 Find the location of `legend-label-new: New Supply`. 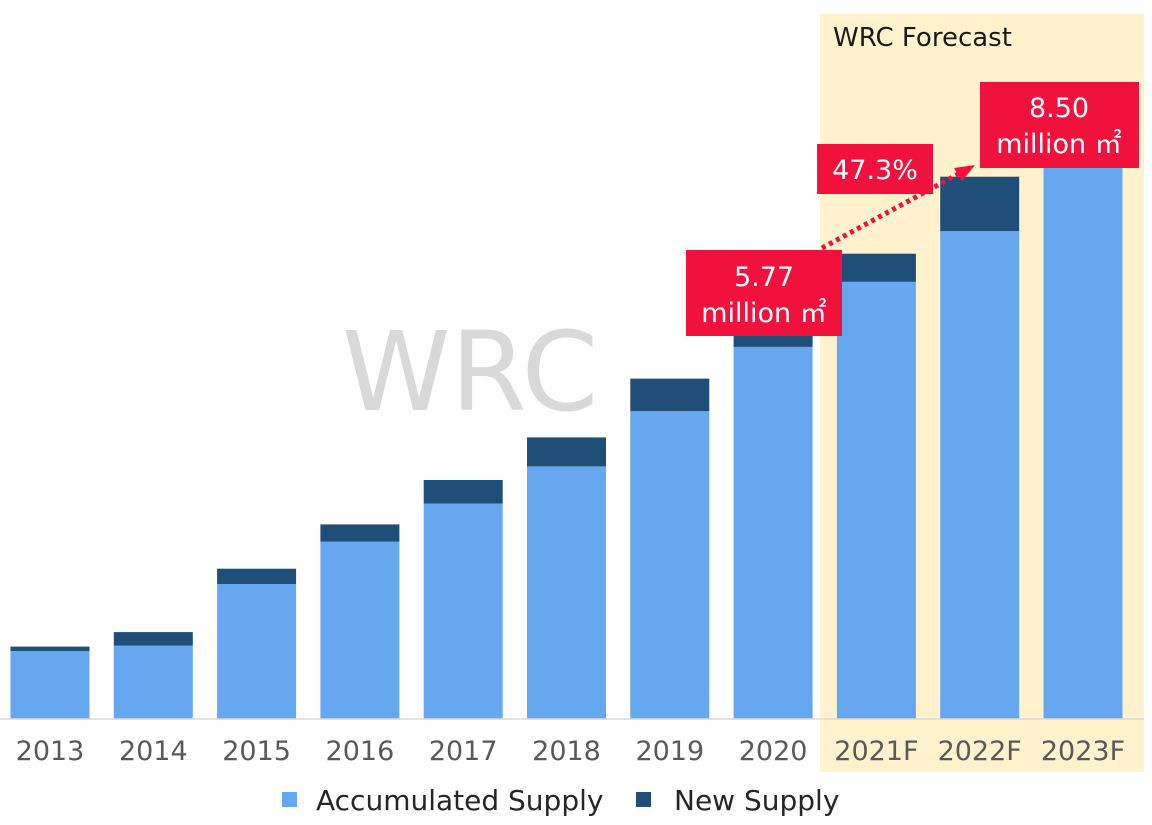

legend-label-new: New Supply is located at coordinates (756, 800).